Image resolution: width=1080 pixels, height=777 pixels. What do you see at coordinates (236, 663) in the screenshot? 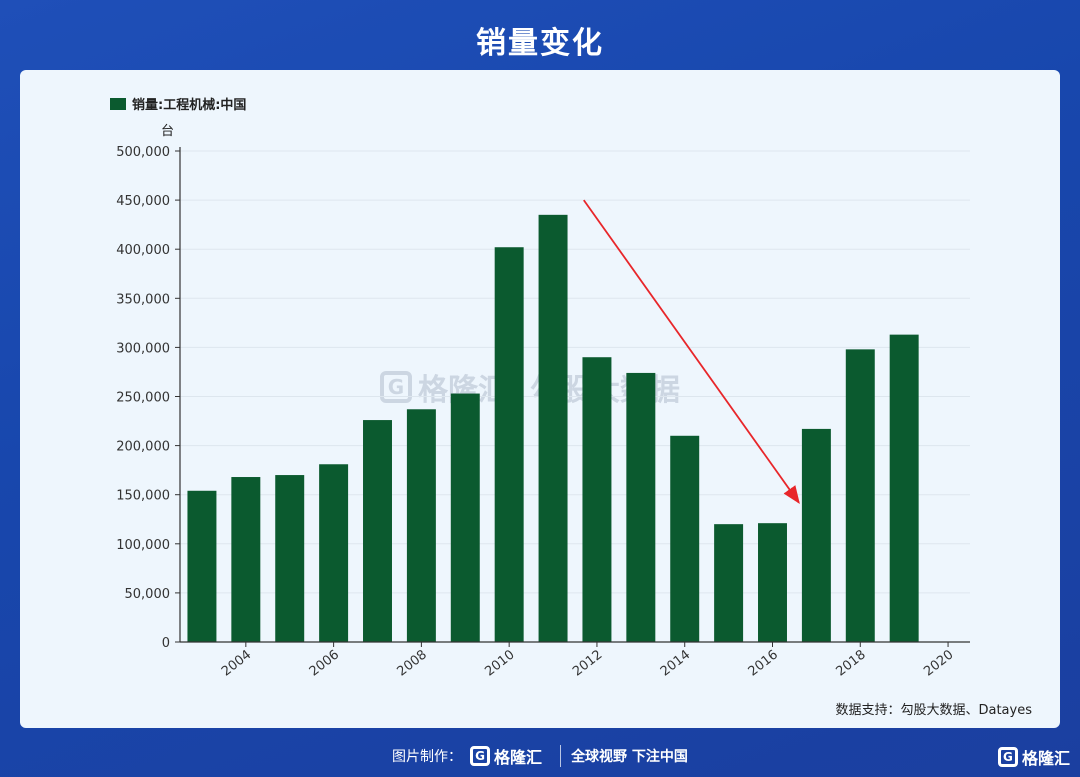
I see `x-tick-label: 2004` at bounding box center [236, 663].